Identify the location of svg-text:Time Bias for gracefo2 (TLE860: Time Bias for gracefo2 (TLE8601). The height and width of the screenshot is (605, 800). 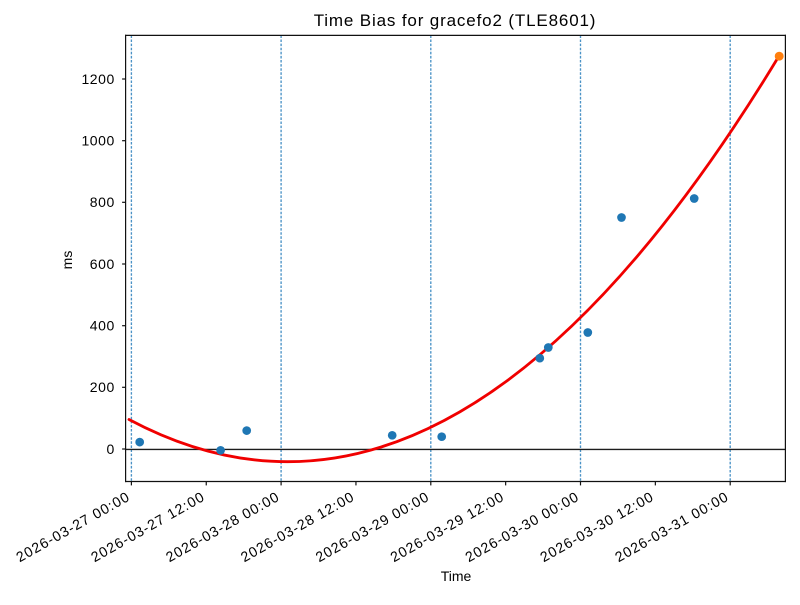
(455, 20).